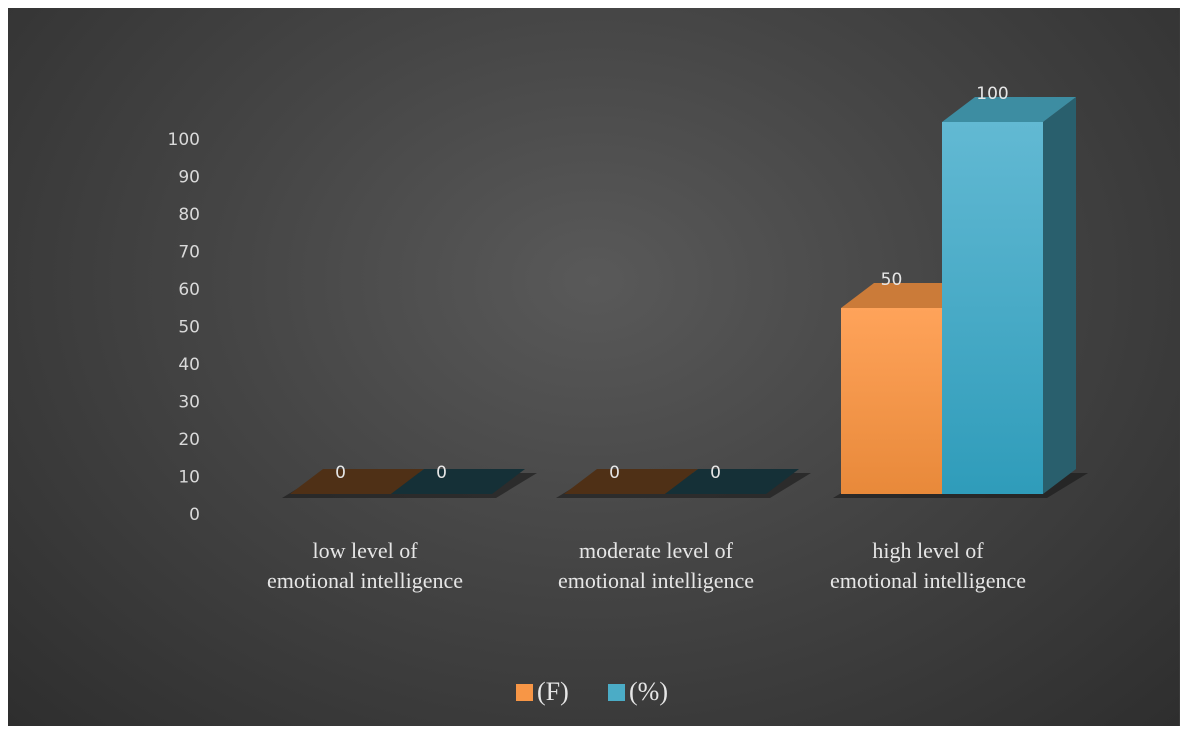 The height and width of the screenshot is (735, 1183). Describe the element at coordinates (189, 178) in the screenshot. I see `y-tick-label: 90` at that location.